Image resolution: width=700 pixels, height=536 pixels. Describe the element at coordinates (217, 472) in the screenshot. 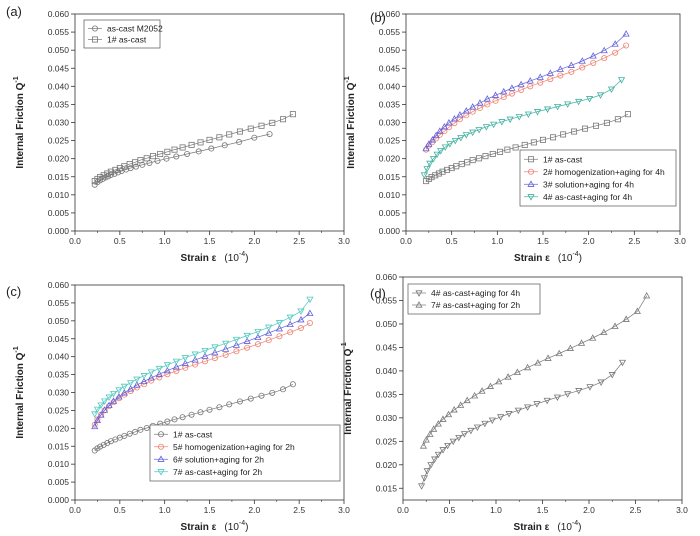

I see `legend-label: 7# as-cast+aging for 2h` at that location.